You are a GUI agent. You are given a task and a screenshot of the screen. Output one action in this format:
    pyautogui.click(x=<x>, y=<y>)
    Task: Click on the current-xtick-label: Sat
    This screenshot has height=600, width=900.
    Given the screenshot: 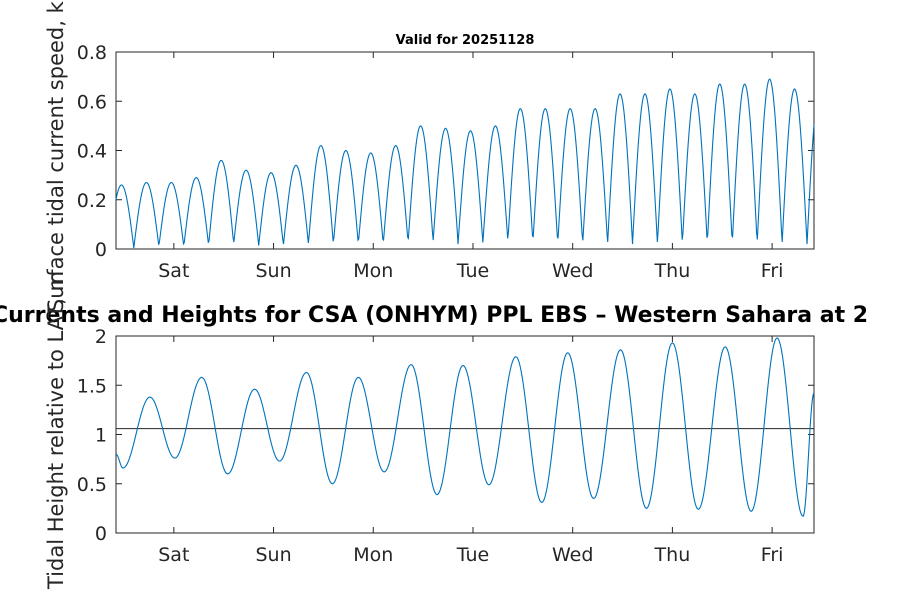 What is the action you would take?
    pyautogui.click(x=173, y=271)
    